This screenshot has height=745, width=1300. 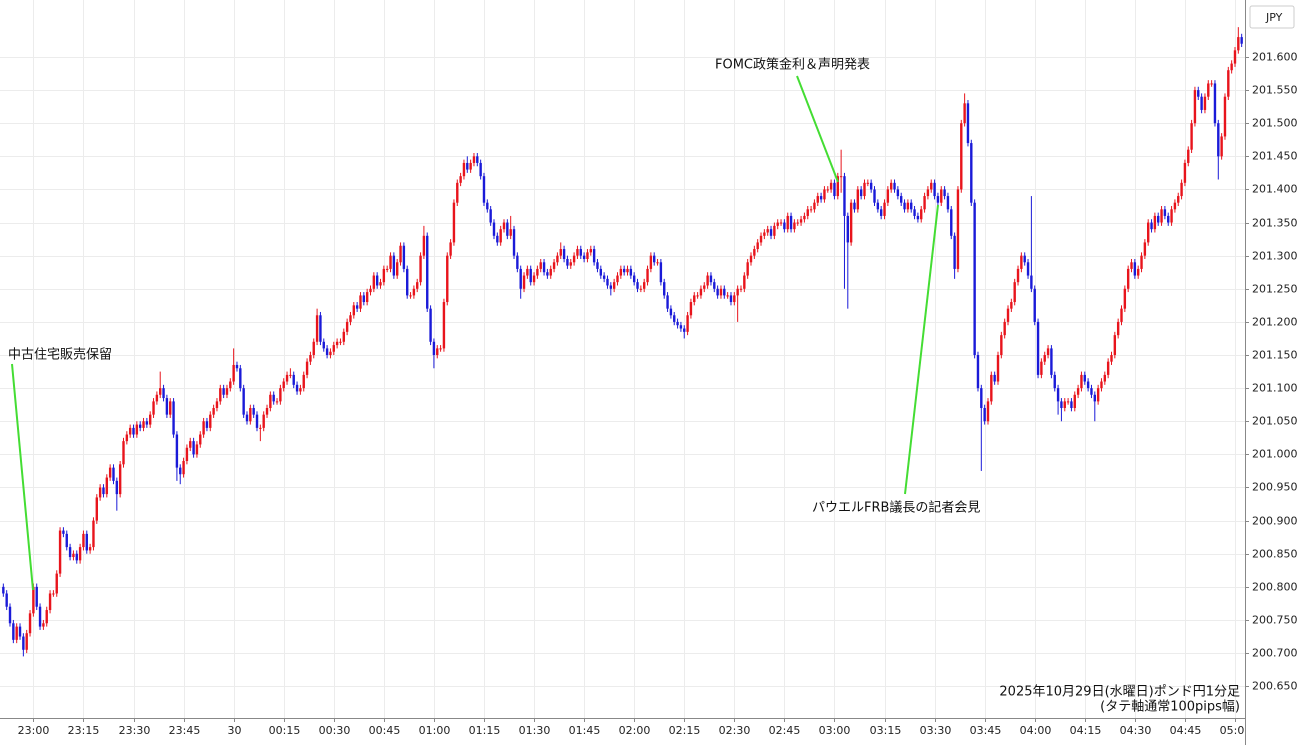 I want to click on y-tick-label: 200.650, so click(x=1275, y=686).